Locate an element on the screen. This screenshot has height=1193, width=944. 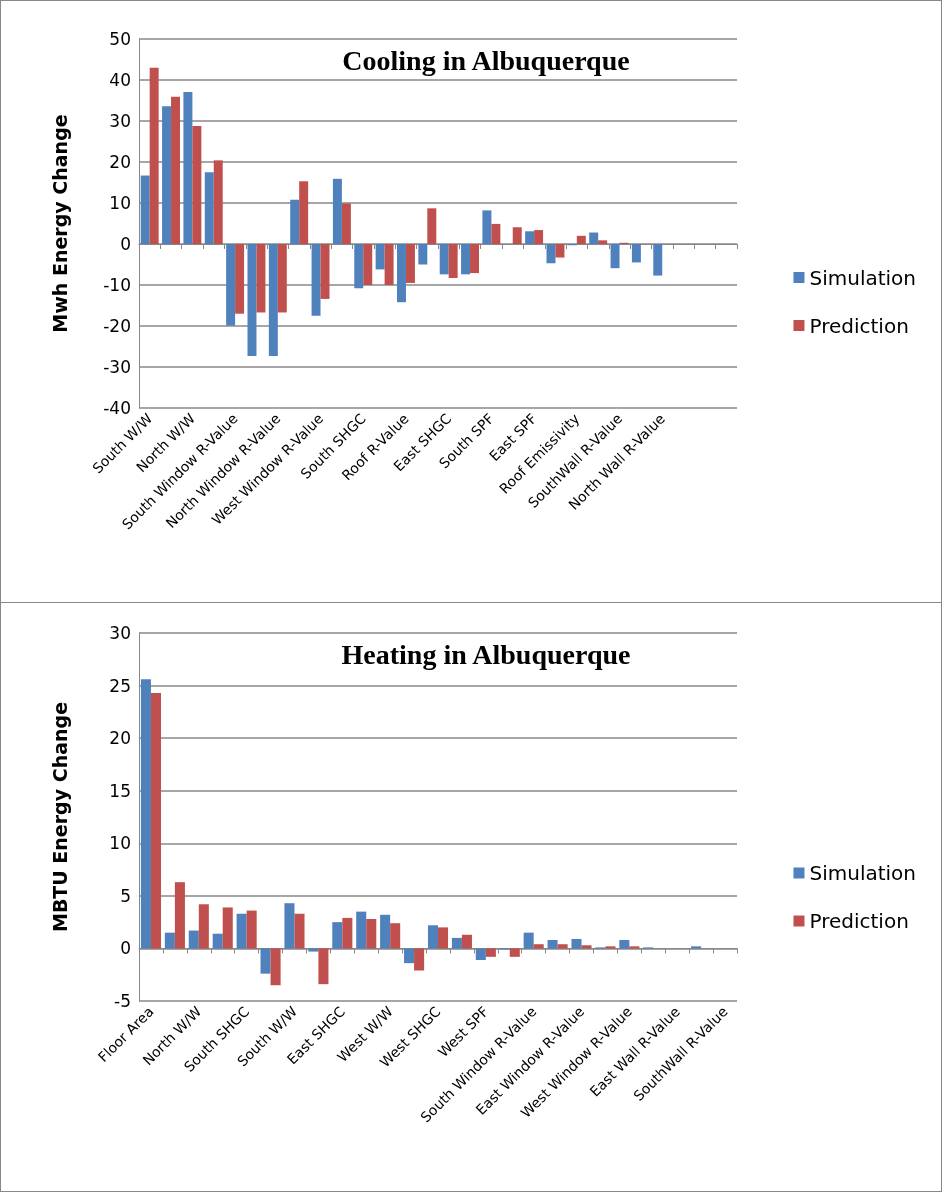
y-tick-label: -10 is located at coordinates (117, 285).